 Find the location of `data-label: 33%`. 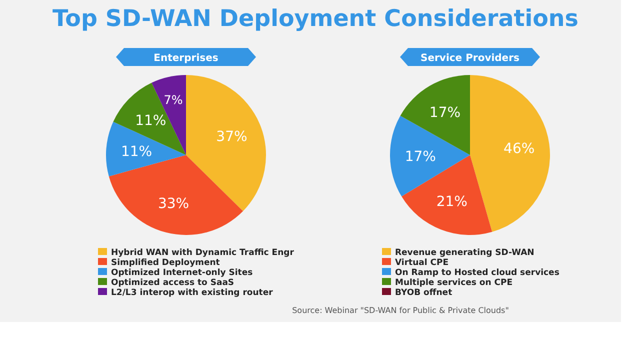

data-label: 33% is located at coordinates (174, 204).